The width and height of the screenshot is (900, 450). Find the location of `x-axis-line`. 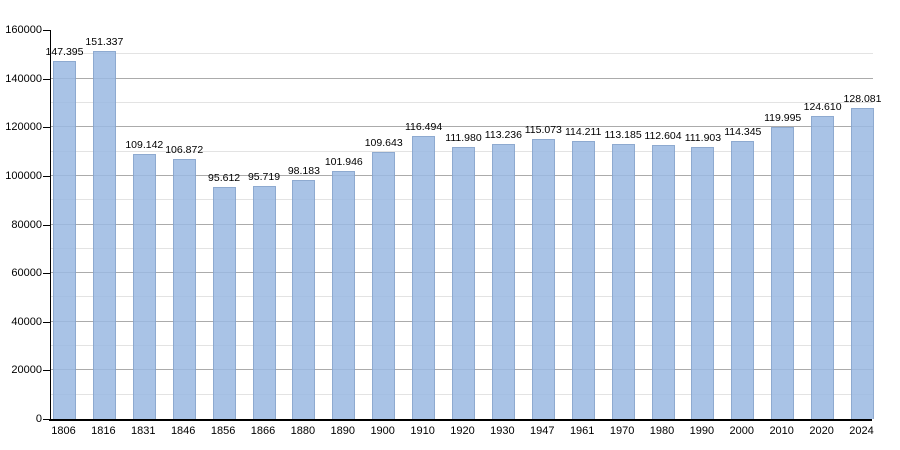

x-axis-line is located at coordinates (460, 420).